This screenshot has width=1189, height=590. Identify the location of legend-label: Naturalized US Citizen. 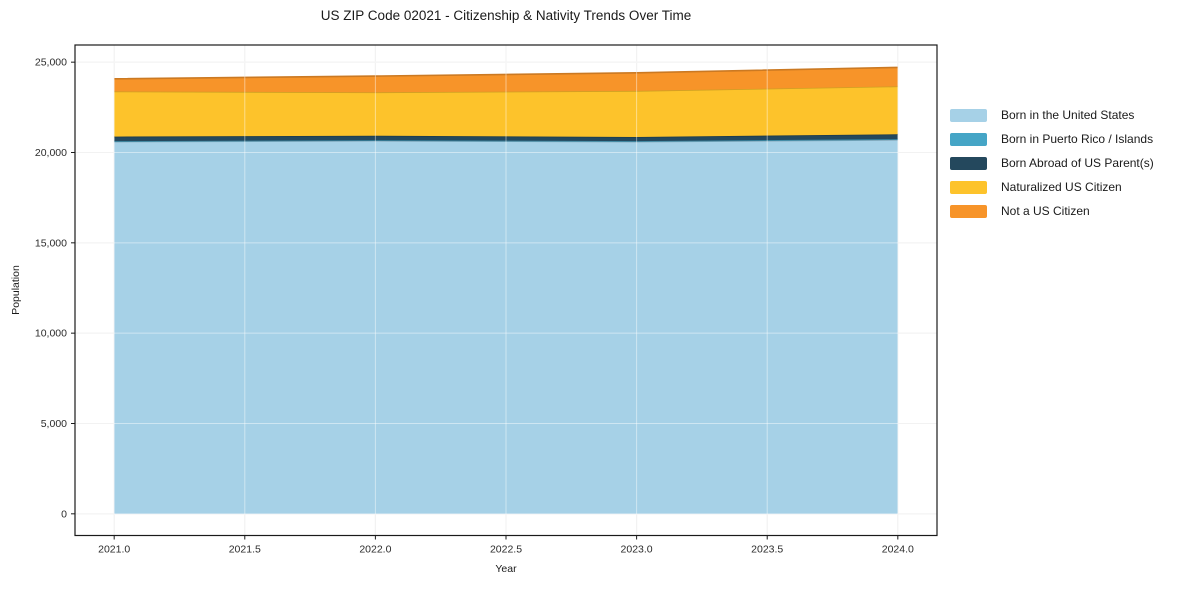
(1061, 187).